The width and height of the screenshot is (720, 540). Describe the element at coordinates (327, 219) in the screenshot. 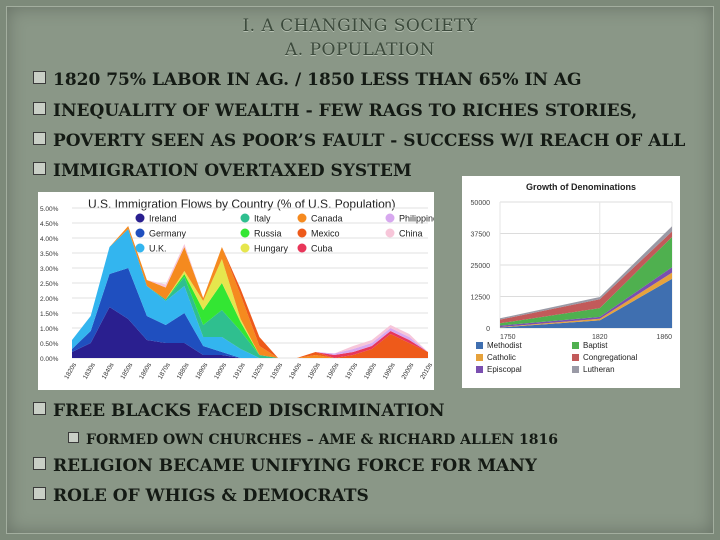

I see `legend-label: Canada` at that location.